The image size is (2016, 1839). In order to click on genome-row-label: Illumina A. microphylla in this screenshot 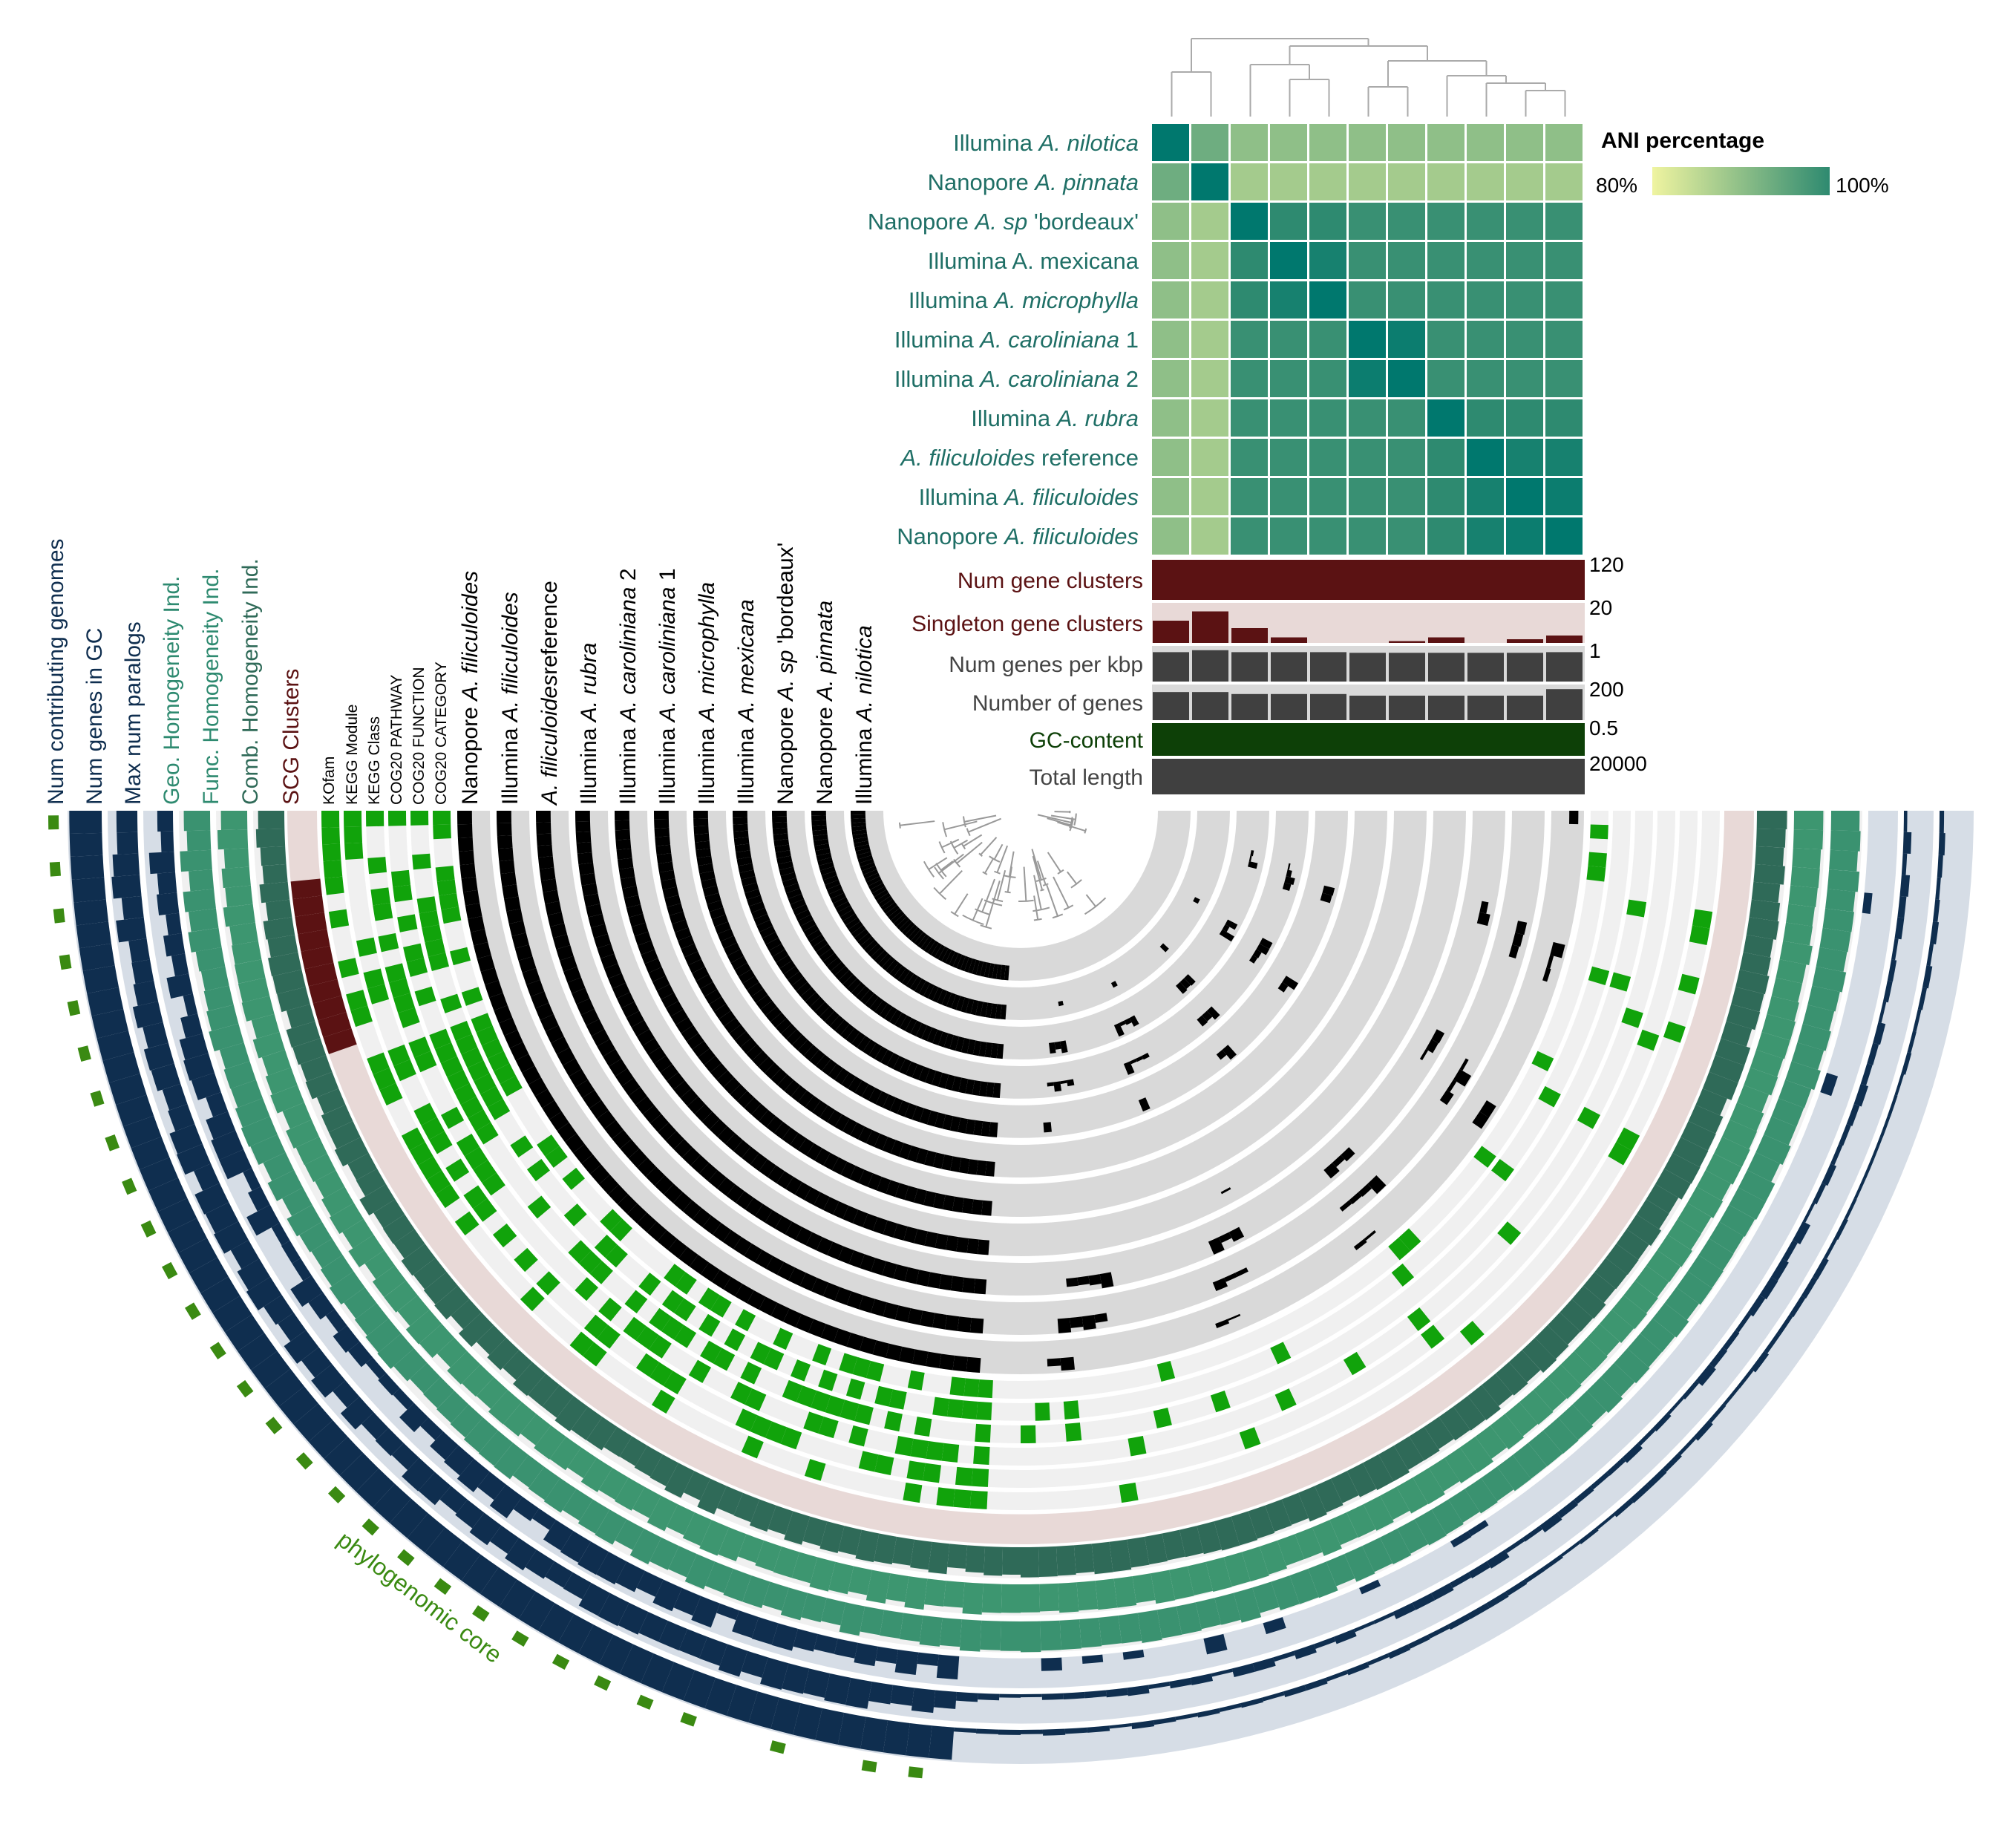, I will do `click(1024, 300)`.